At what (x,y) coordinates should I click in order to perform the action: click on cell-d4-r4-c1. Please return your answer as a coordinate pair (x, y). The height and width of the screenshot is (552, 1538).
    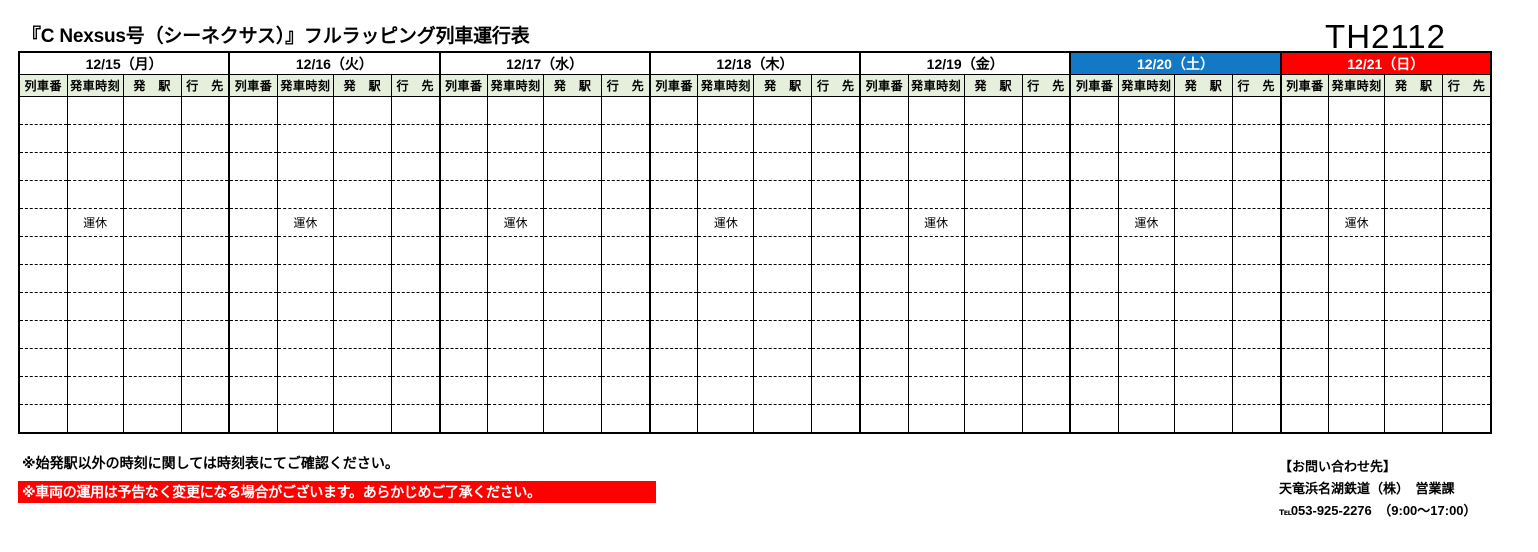
    Looking at the image, I should click on (673, 194).